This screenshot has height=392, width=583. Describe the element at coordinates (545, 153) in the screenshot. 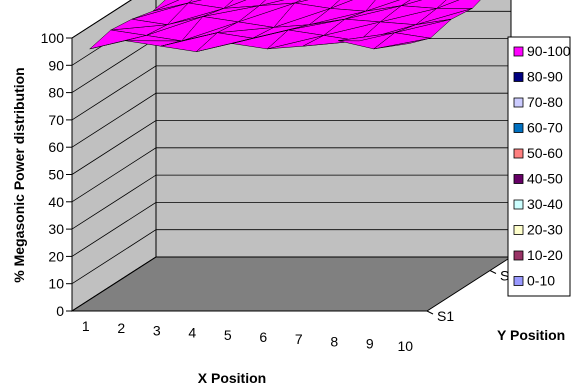

I see `legend-label: 50-60` at that location.